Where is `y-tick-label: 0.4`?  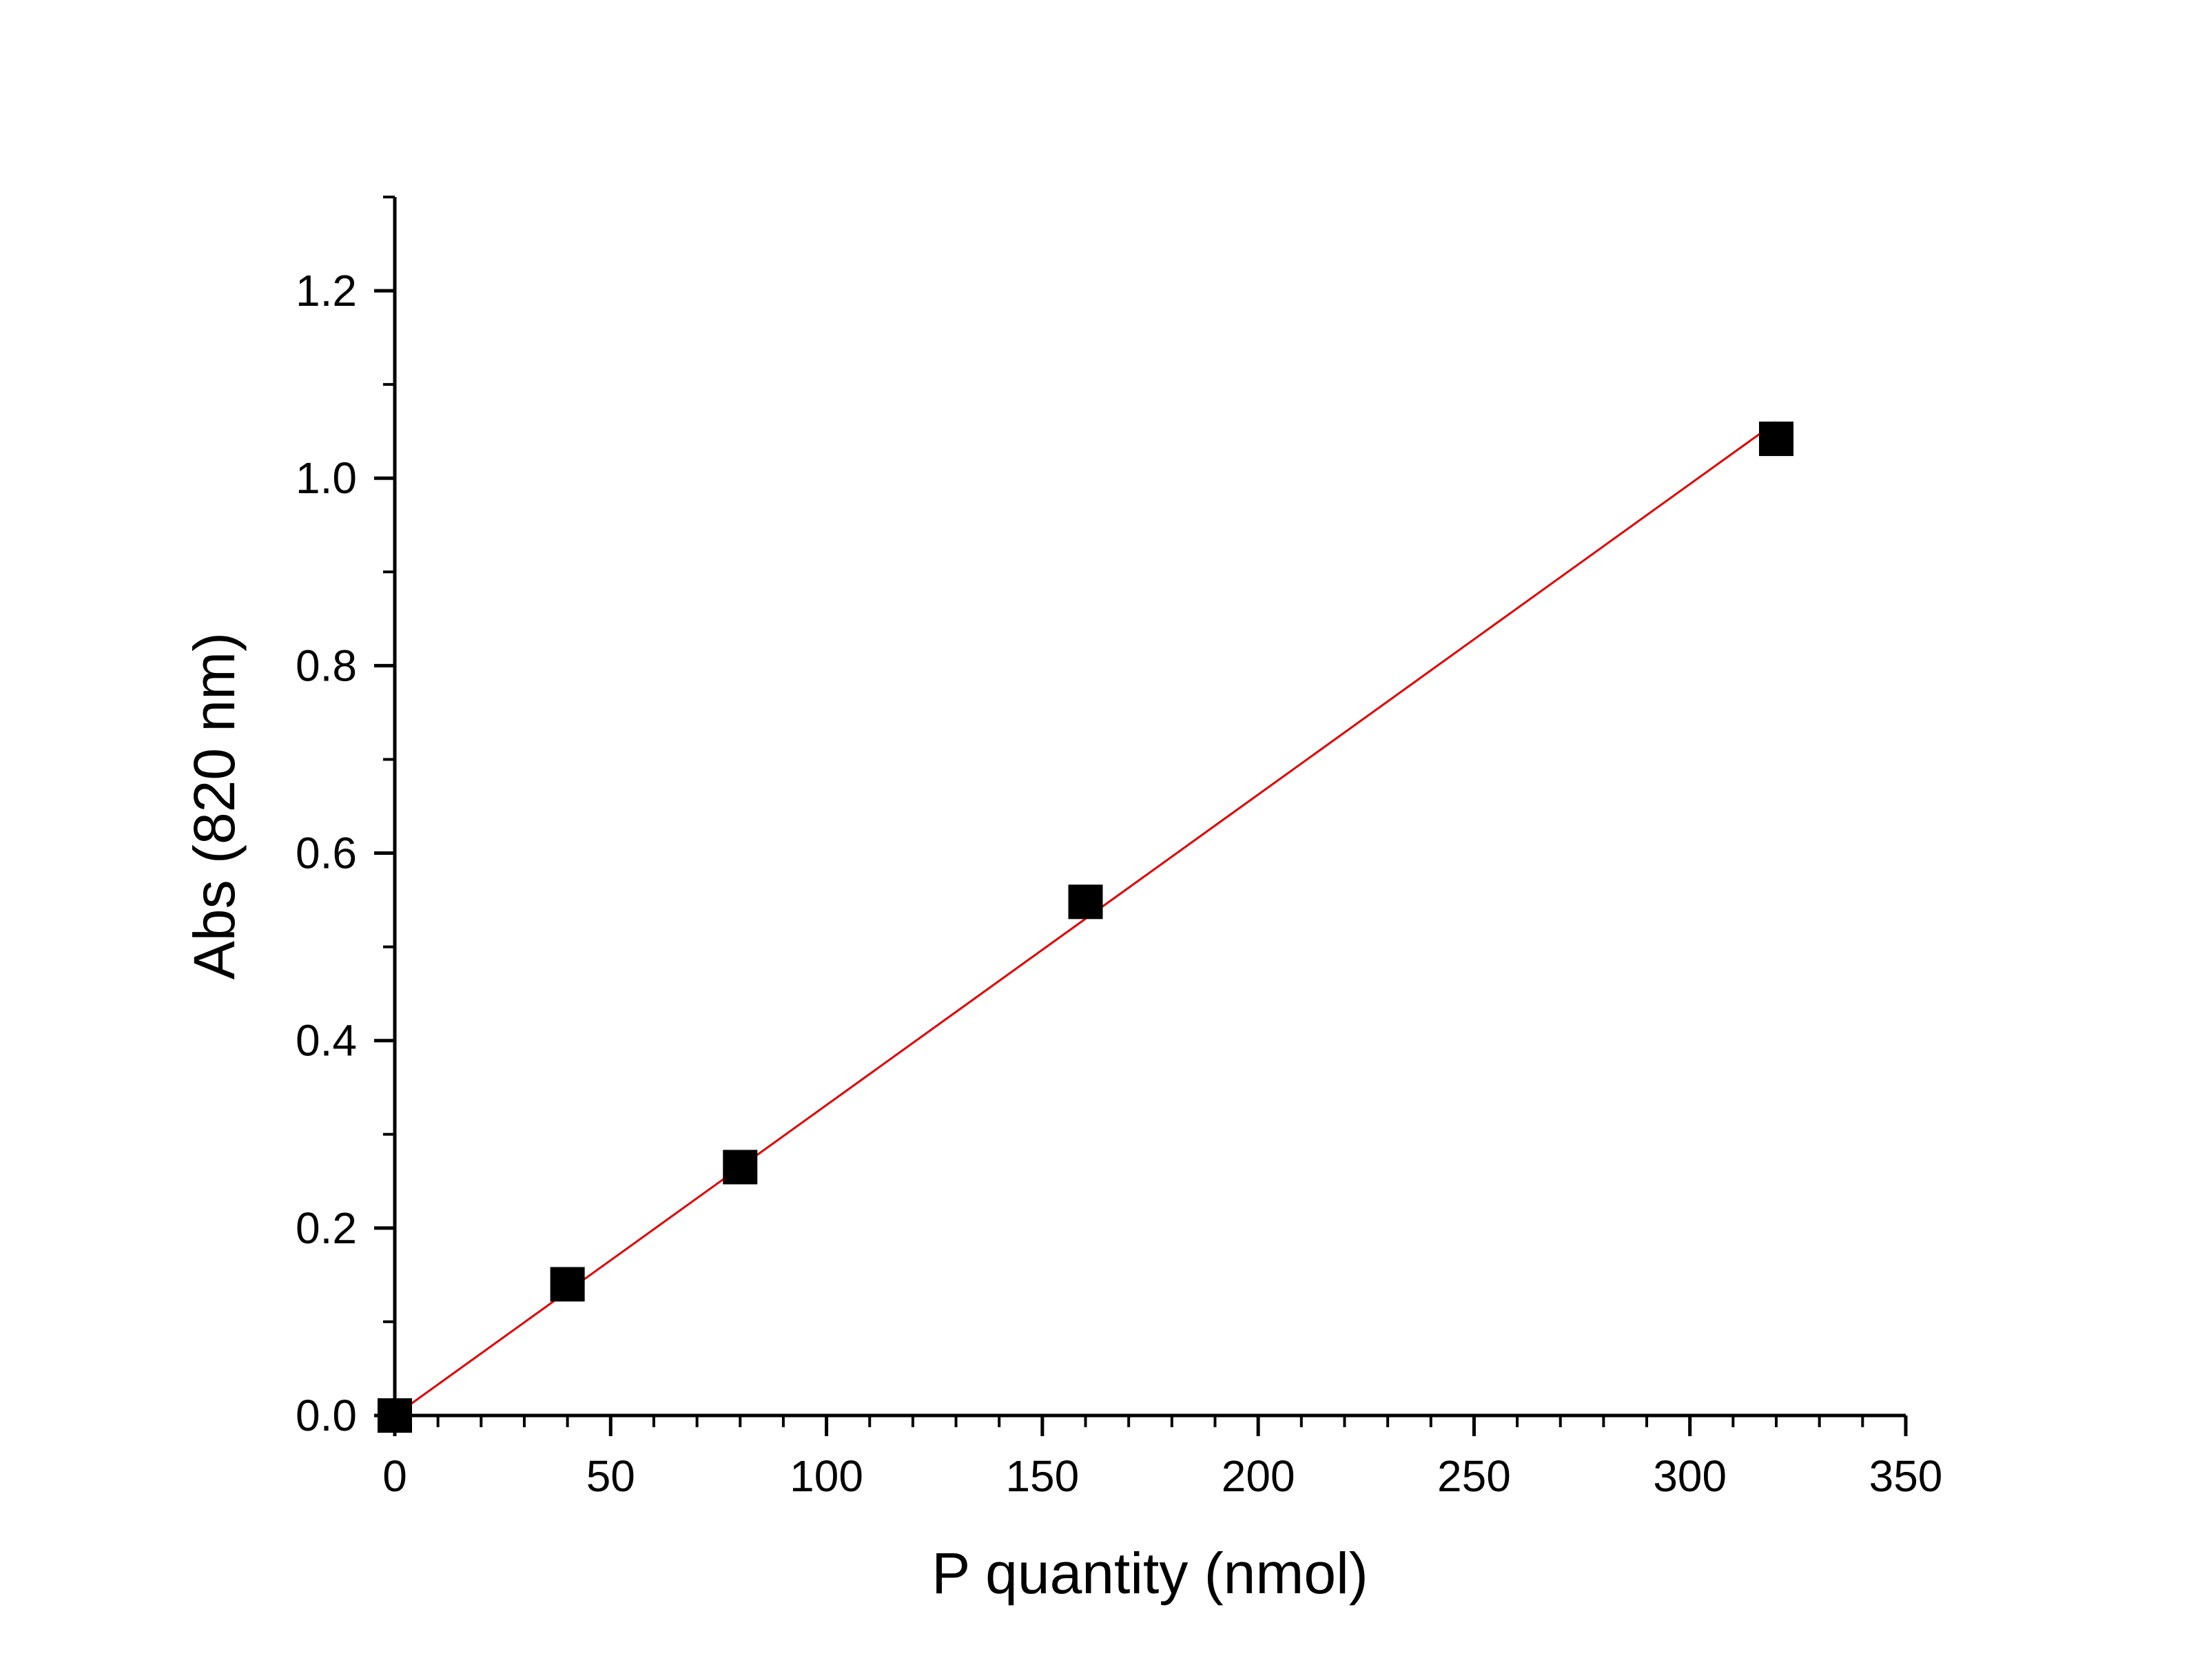 y-tick-label: 0.4 is located at coordinates (326, 1041).